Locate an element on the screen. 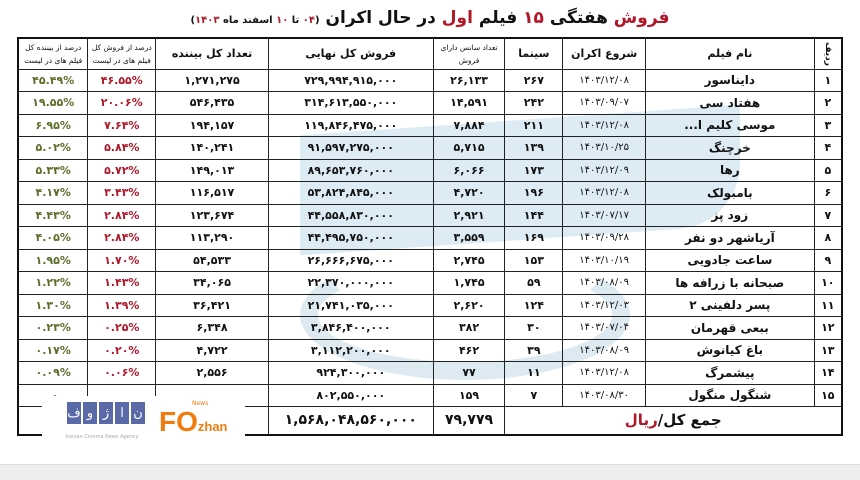  viewer-percent: ۰.۱۷% is located at coordinates (53, 350).